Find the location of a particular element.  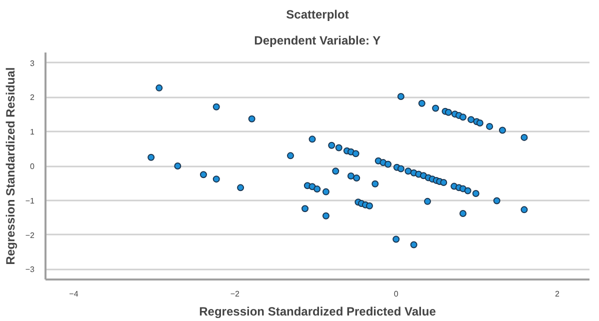

chart-subtitle: Dependent Variable: Y is located at coordinates (317, 41).